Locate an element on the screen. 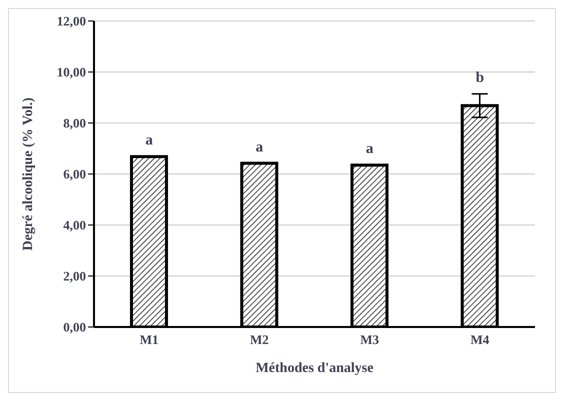 The image size is (566, 403). y-tick-label: 8,00 is located at coordinates (74, 123).